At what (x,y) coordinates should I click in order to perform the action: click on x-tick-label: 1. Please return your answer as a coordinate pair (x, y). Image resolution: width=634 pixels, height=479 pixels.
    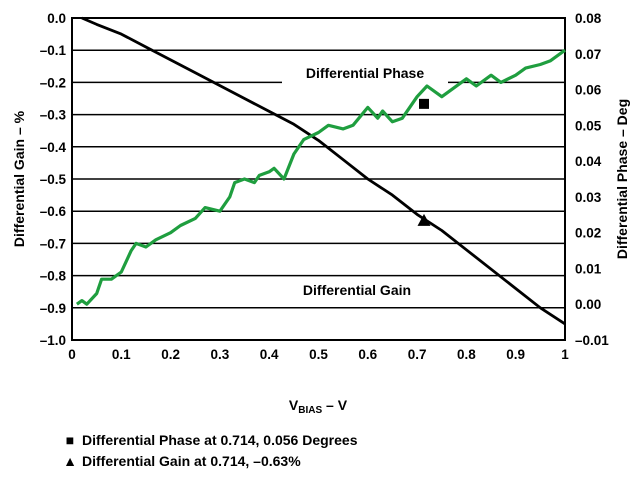
    Looking at the image, I should click on (565, 354).